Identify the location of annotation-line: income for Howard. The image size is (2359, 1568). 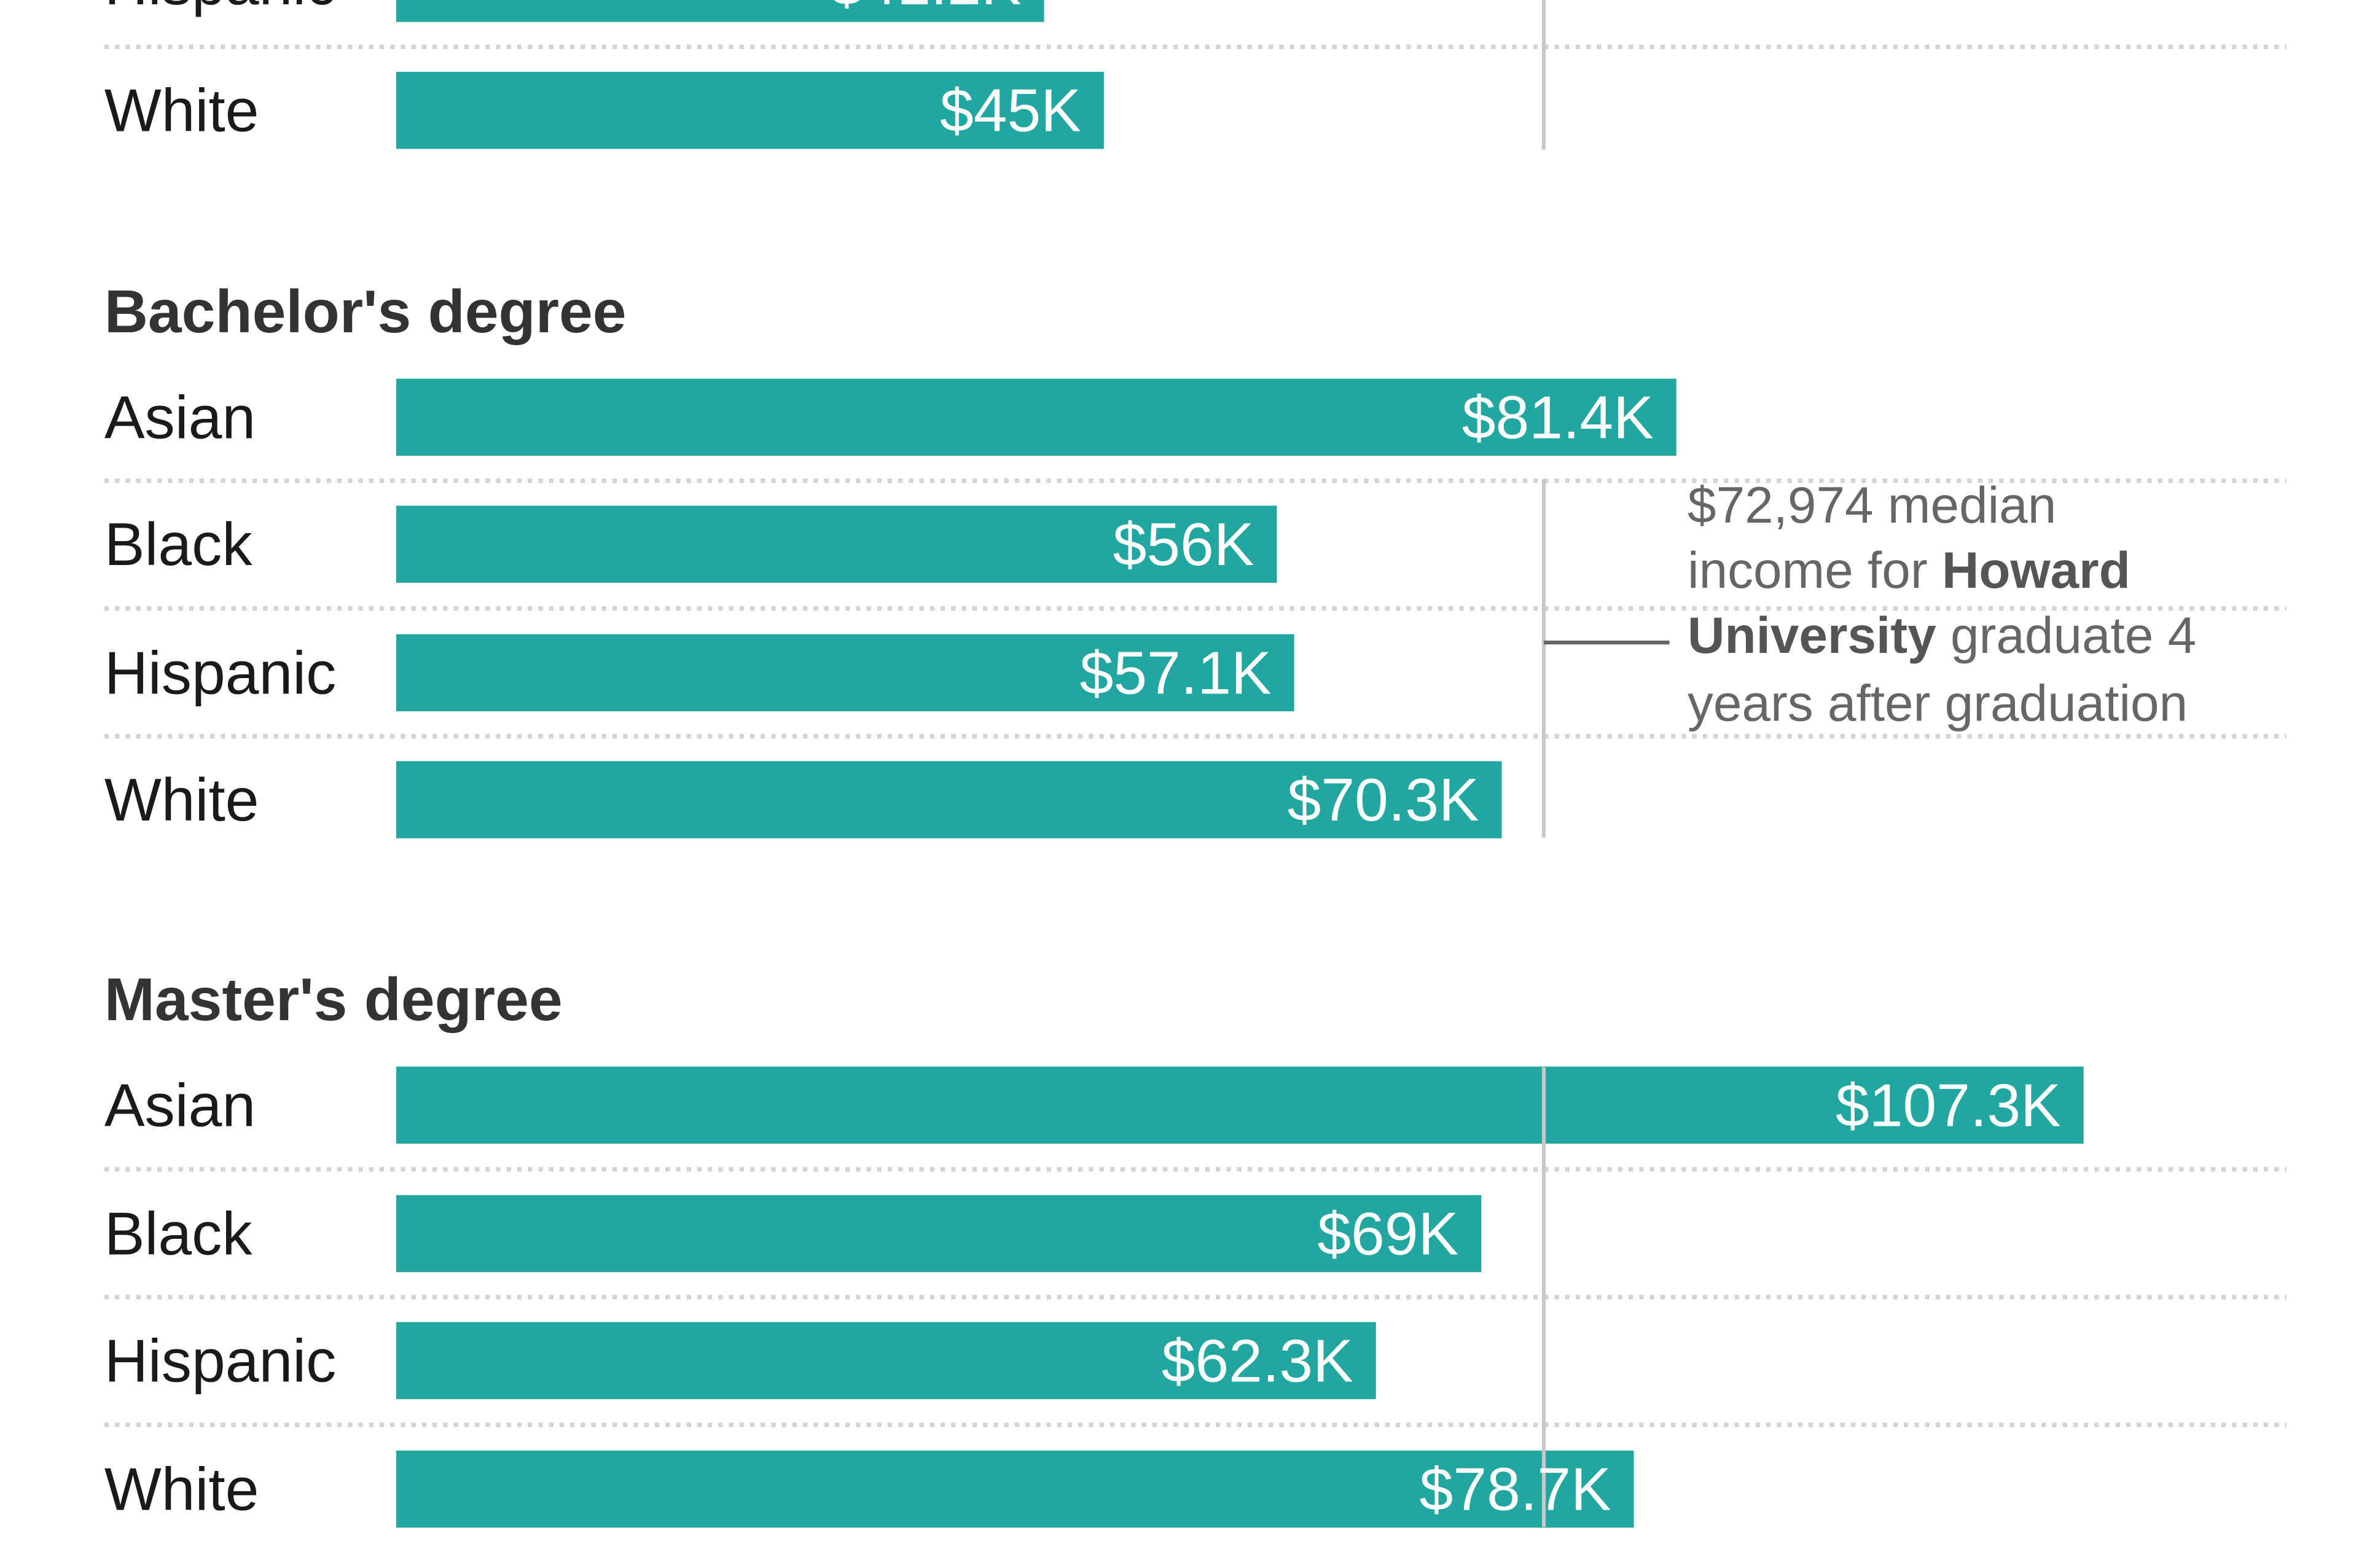
(1909, 570).